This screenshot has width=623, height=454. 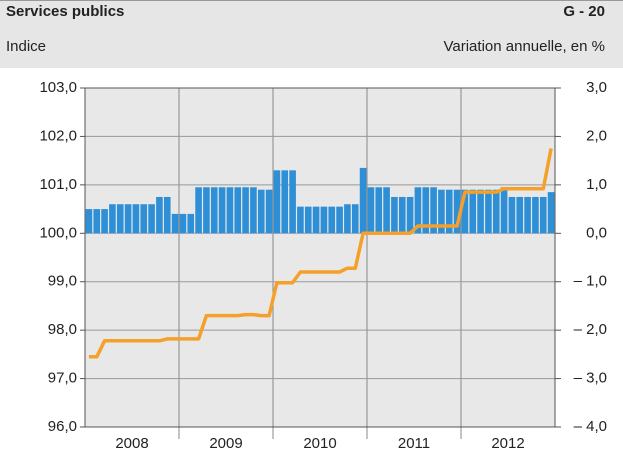 What do you see at coordinates (596, 232) in the screenshot?
I see `y2-tick-label: 0,0` at bounding box center [596, 232].